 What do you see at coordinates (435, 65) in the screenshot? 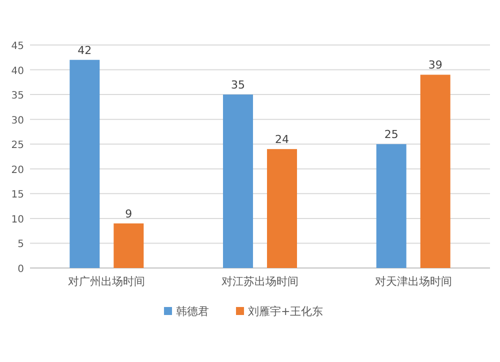
I see `data-label: 39` at bounding box center [435, 65].